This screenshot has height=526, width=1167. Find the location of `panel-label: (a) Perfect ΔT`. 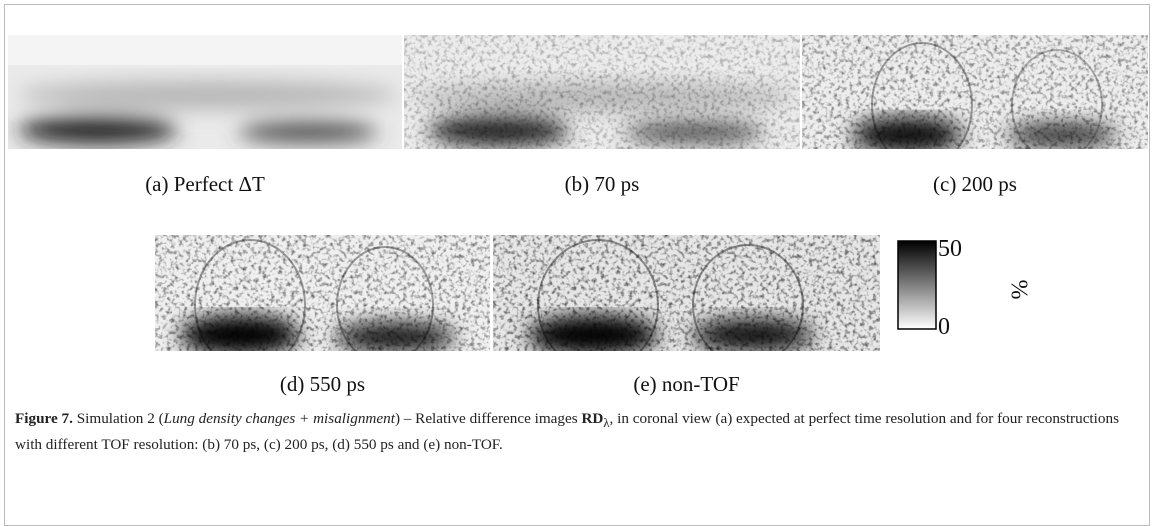

panel-label: (a) Perfect ΔT is located at coordinates (205, 184).